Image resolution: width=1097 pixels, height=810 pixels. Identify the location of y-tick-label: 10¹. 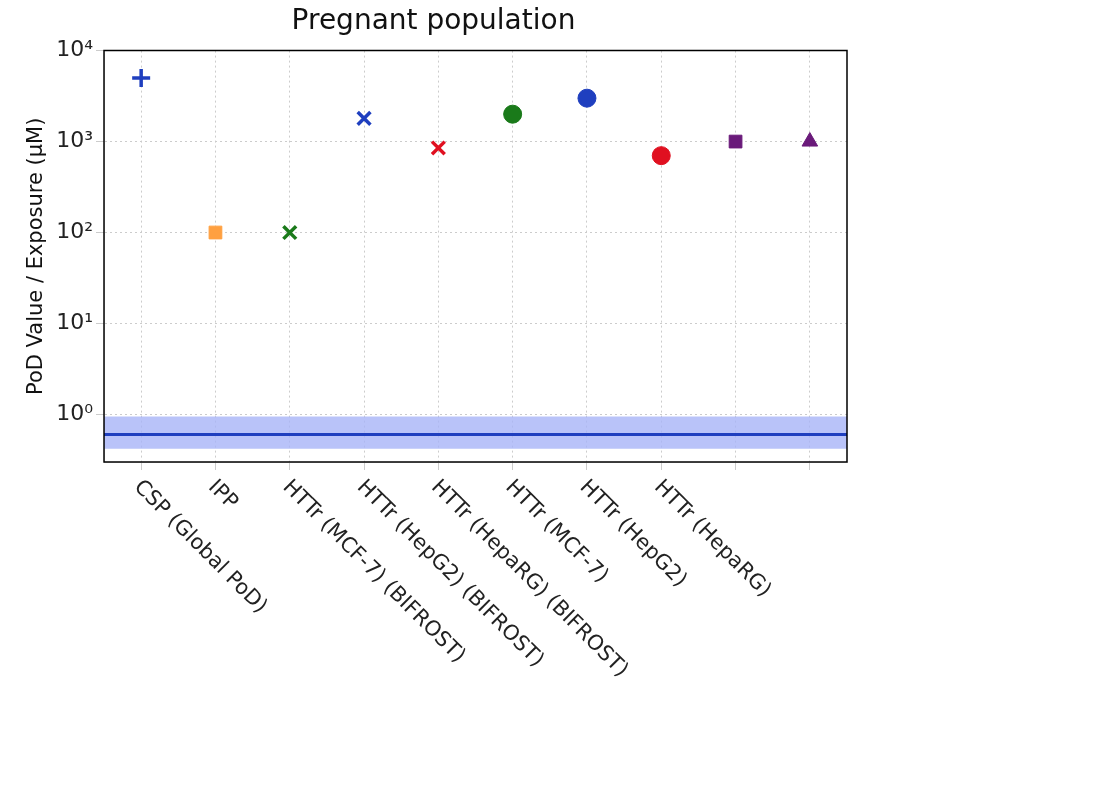
(75, 322).